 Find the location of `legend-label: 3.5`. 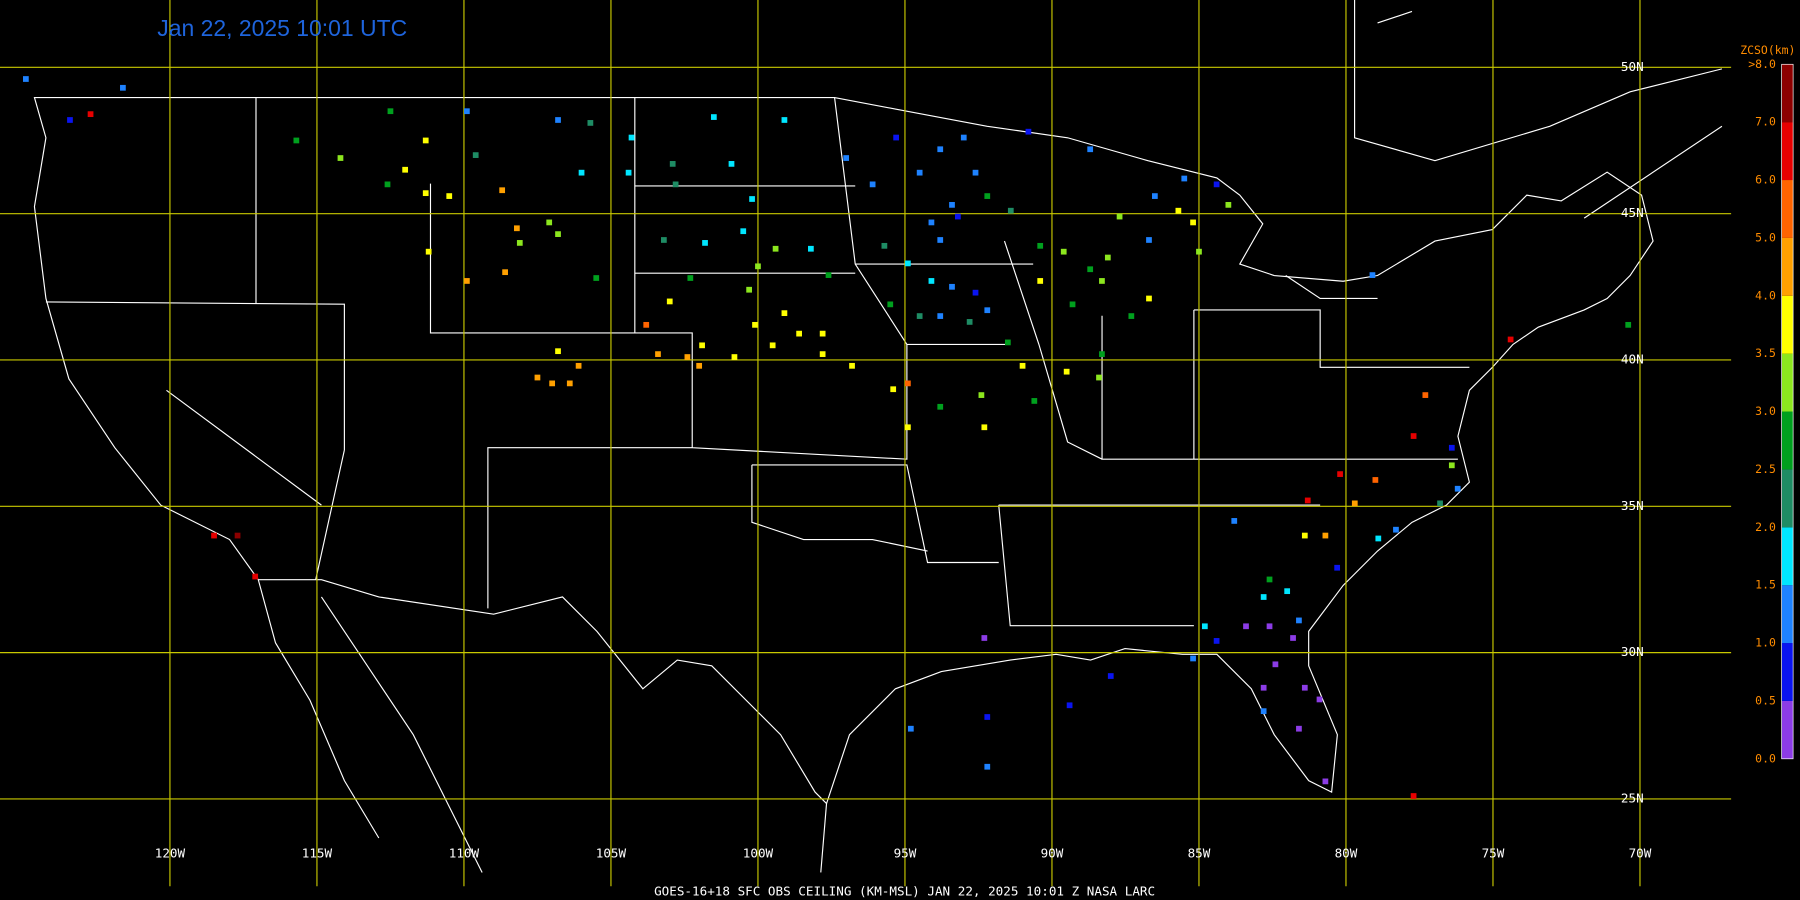

legend-label: 3.5 is located at coordinates (1765, 353).